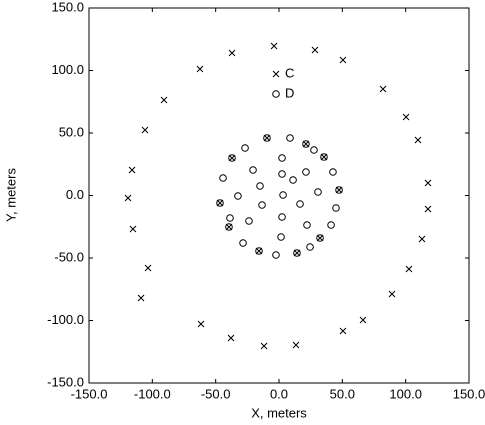 The width and height of the screenshot is (485, 425). Describe the element at coordinates (67, 7) in the screenshot. I see `y-tick-label: 150.0` at that location.